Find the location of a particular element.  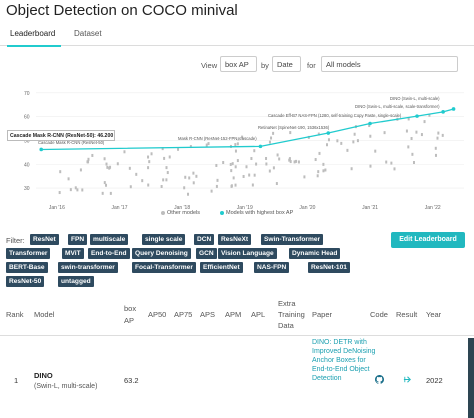

header-ap50: AP50 is located at coordinates (157, 314).